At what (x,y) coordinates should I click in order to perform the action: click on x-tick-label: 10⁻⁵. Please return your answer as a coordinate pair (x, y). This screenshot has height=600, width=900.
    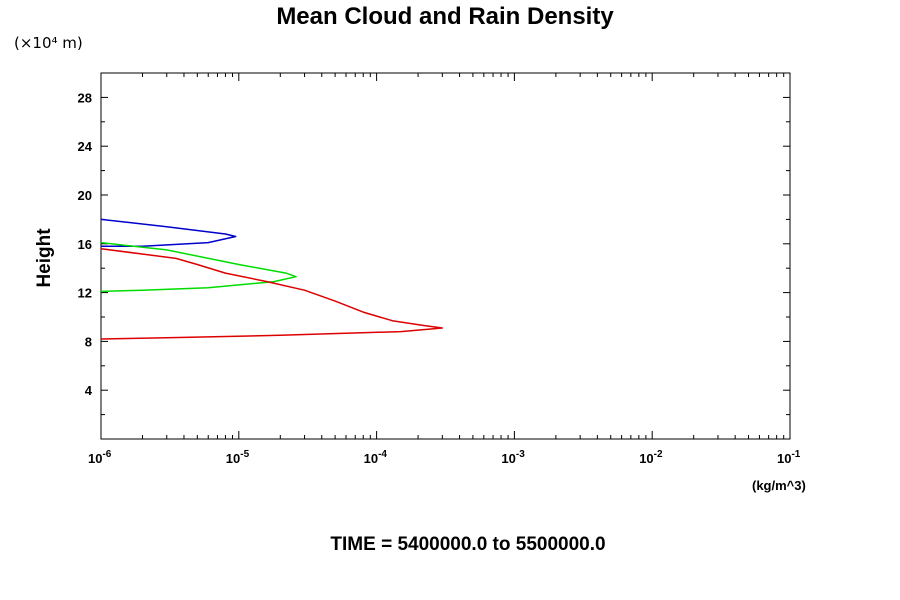
    Looking at the image, I should click on (238, 457).